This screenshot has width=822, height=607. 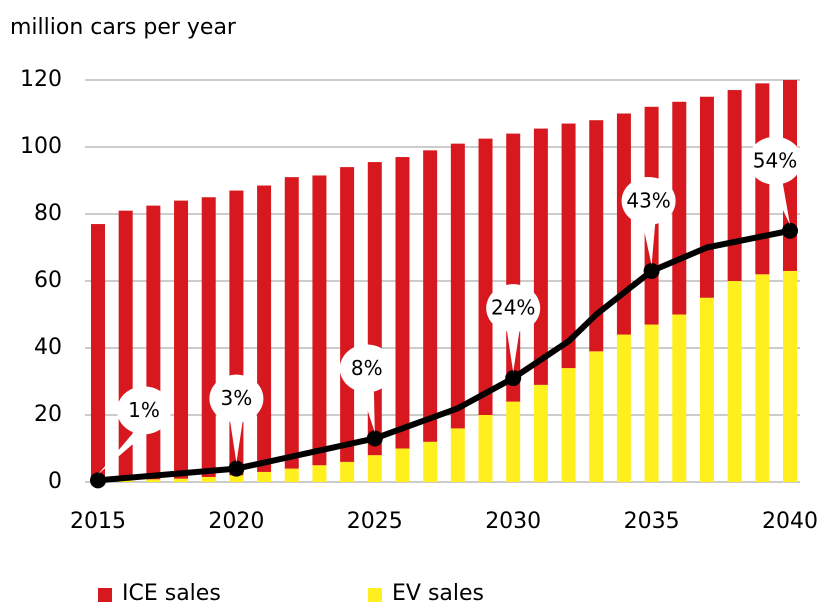 I want to click on y-tick-label: 80, so click(x=48, y=213).